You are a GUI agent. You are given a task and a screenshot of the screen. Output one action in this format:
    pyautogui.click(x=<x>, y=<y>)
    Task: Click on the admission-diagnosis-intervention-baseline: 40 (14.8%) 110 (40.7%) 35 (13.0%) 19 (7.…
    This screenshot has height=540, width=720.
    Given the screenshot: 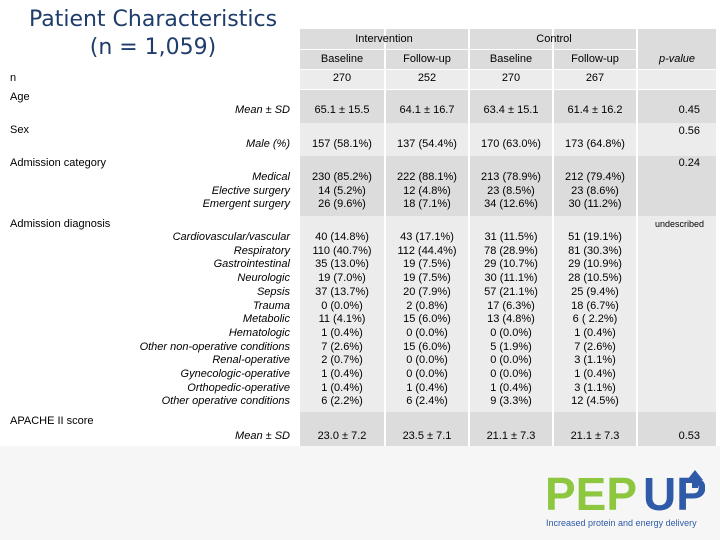 What is the action you would take?
    pyautogui.click(x=342, y=319)
    